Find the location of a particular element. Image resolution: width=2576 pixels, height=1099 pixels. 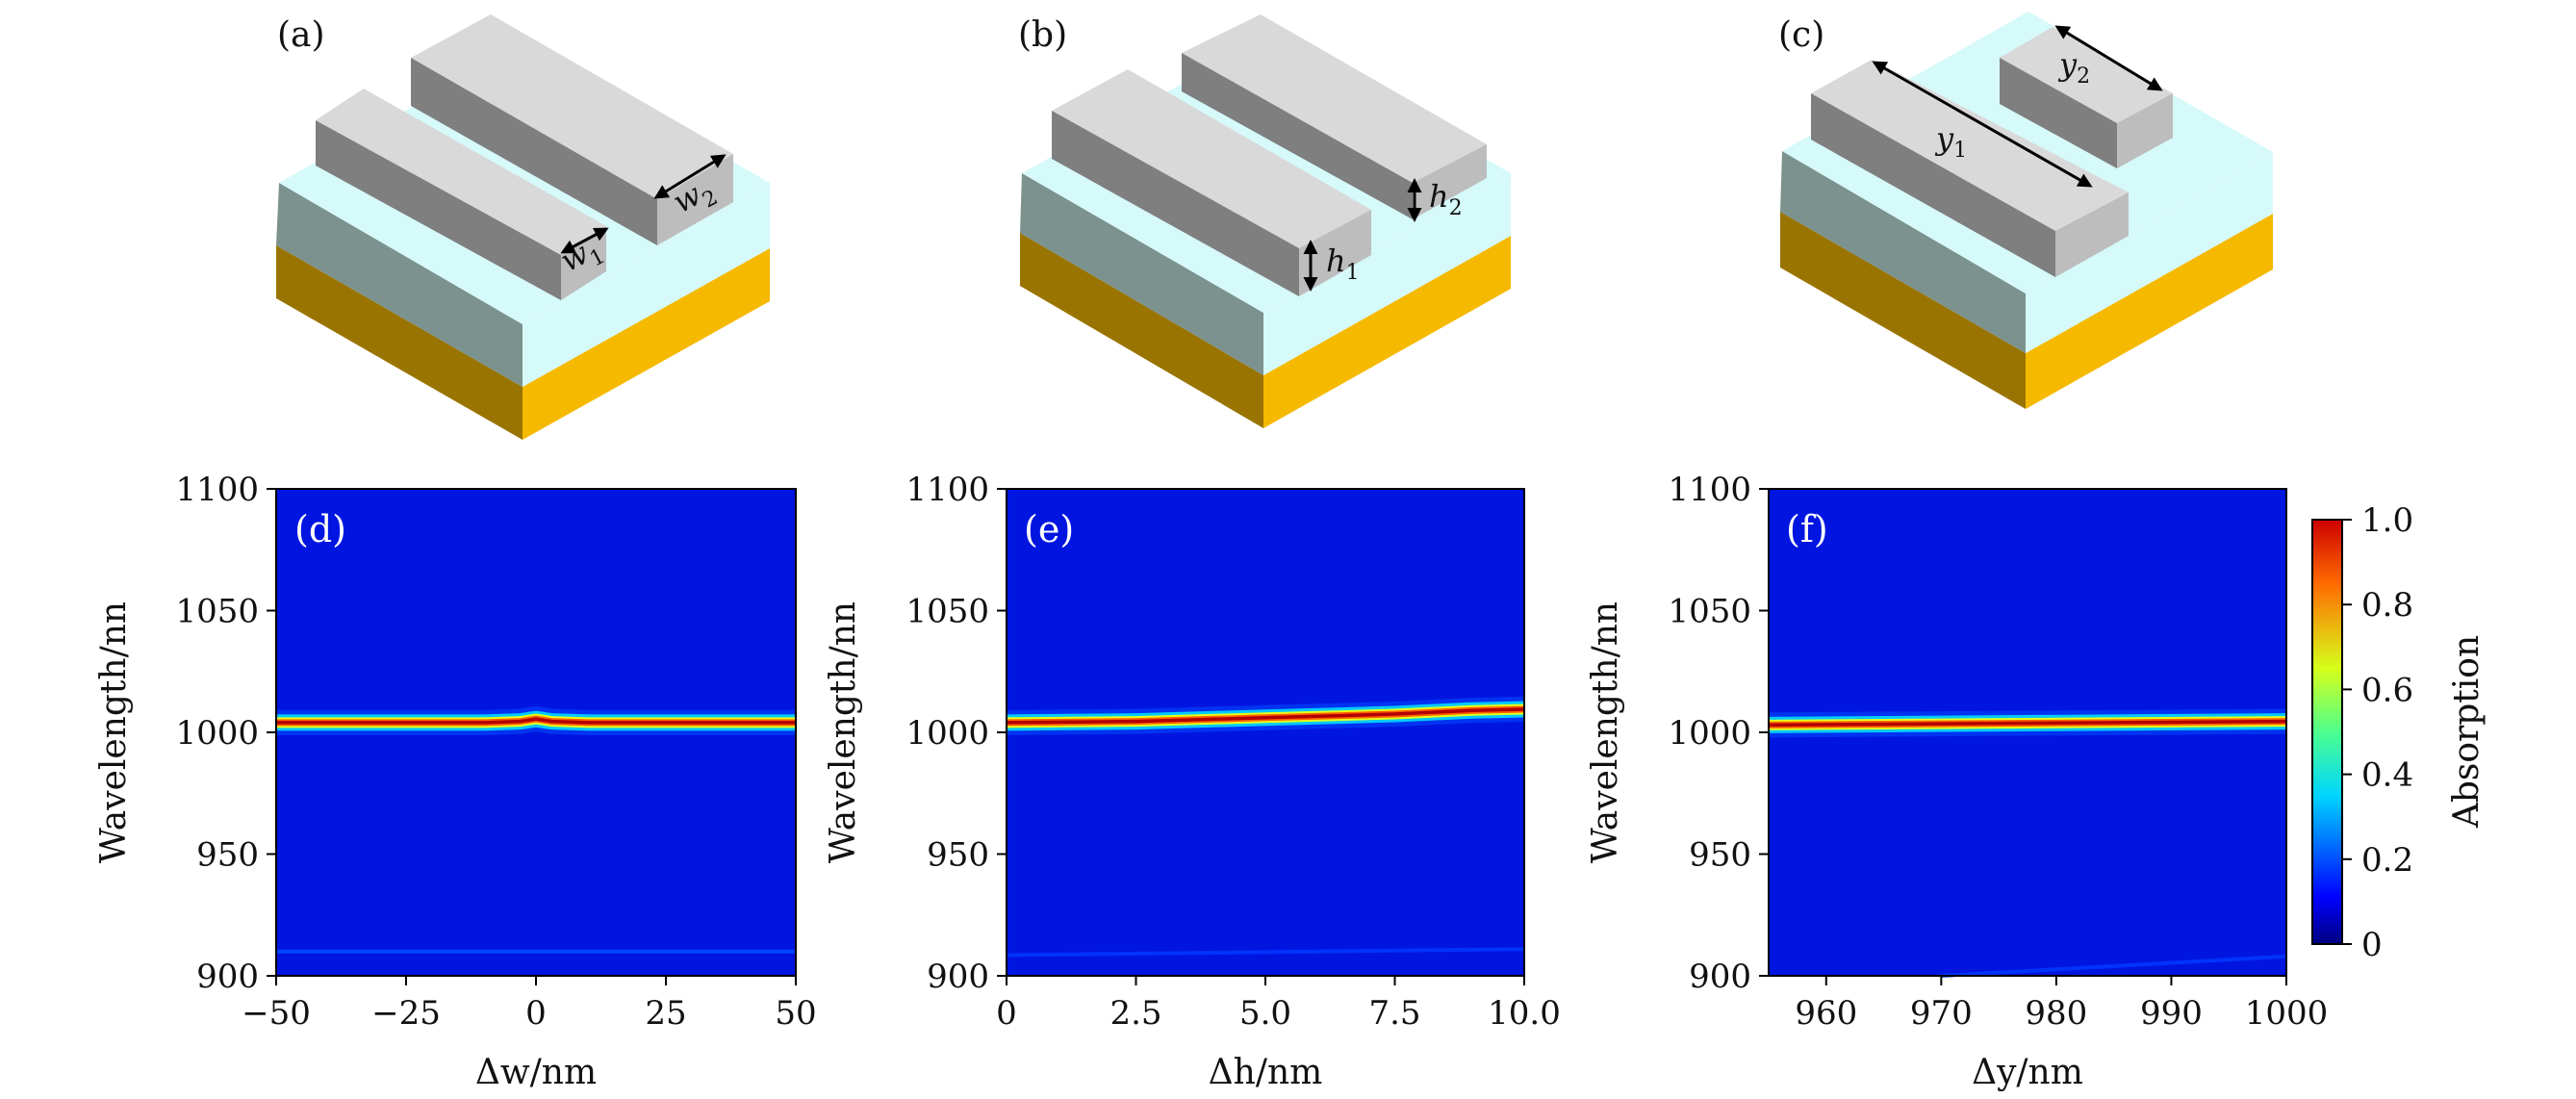

x-tick-label: 5.0 is located at coordinates (1265, 1013).